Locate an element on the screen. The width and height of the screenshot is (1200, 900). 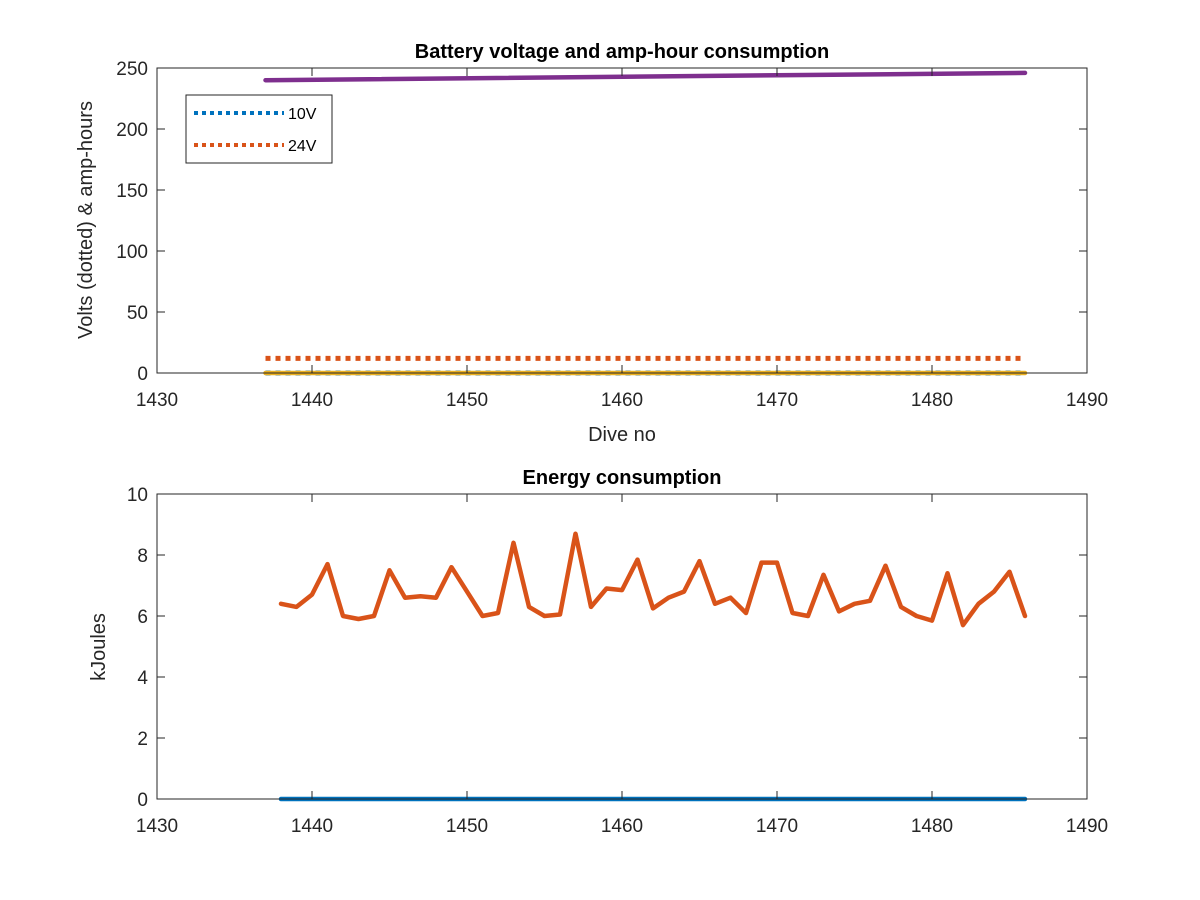
x-tick-label-top: 1480 is located at coordinates (932, 400).